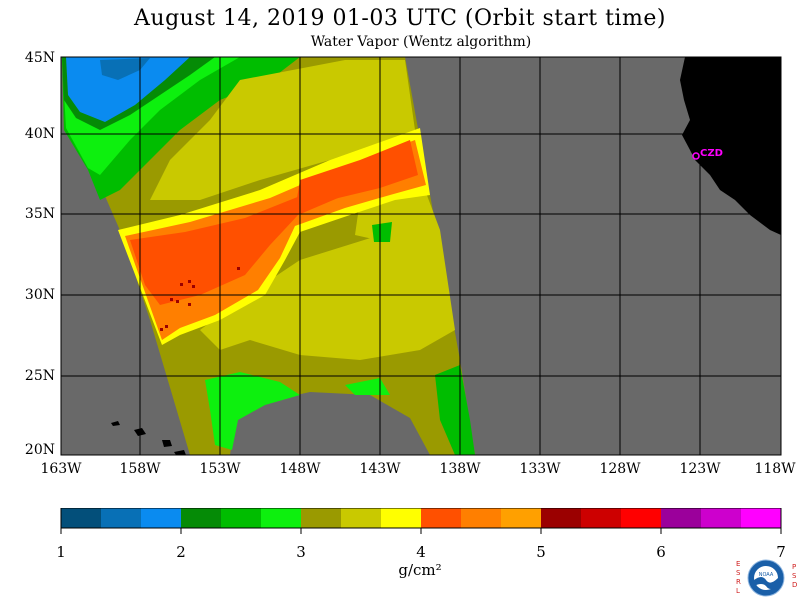 The width and height of the screenshot is (800, 600). What do you see at coordinates (39, 376) in the screenshot?
I see `lat-tick-25n: 25N` at bounding box center [39, 376].